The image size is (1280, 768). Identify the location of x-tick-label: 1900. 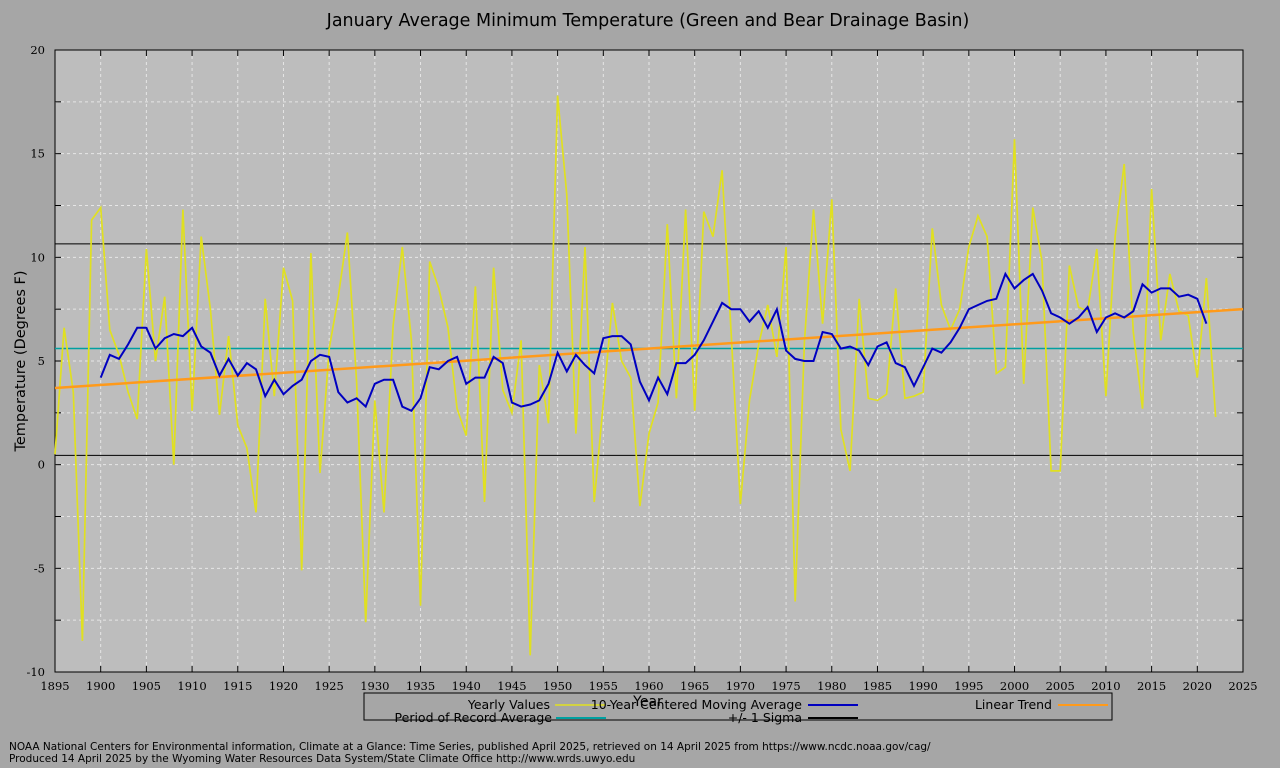
(100, 686).